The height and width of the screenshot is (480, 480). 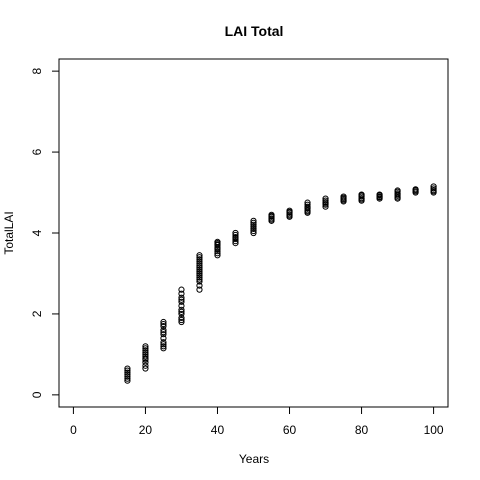 I want to click on x-tick-label: 60, so click(x=290, y=430).